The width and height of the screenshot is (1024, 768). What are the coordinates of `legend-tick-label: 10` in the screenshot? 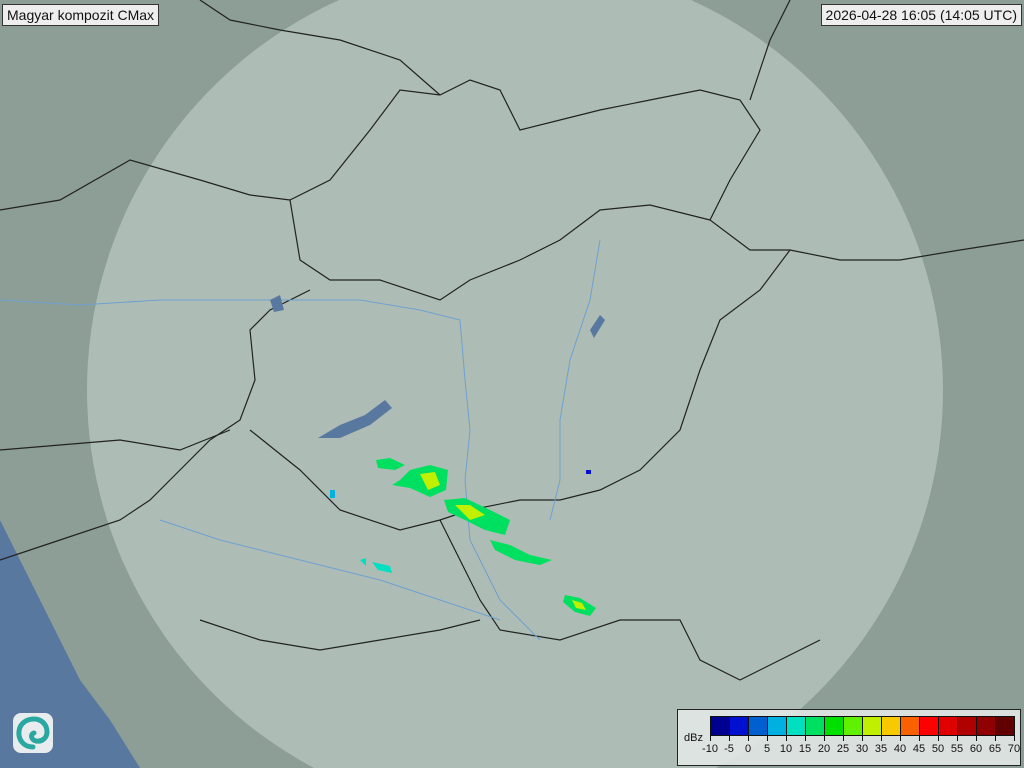 It's located at (786, 749).